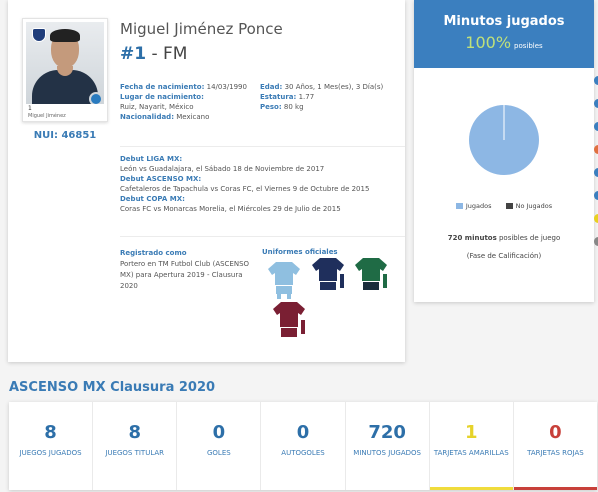 This screenshot has height=492, width=598. I want to click on registration-label: Registrado como, so click(153, 253).